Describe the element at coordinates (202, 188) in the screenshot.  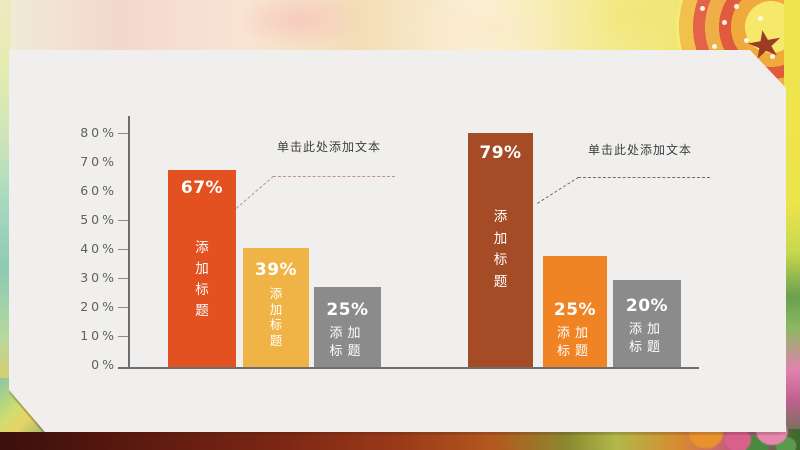
I see `bar-value-label: 67%` at that location.